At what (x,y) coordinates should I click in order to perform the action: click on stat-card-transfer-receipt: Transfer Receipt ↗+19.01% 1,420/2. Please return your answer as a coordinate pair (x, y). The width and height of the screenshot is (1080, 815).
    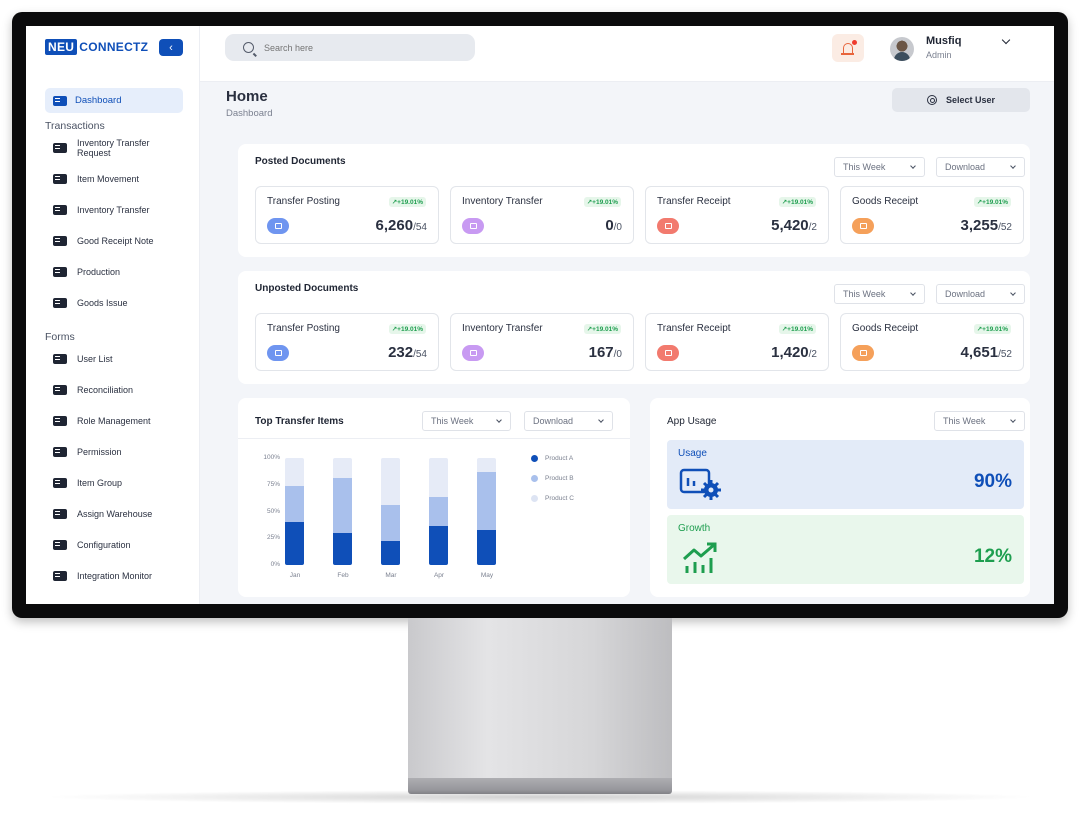
    Looking at the image, I should click on (737, 342).